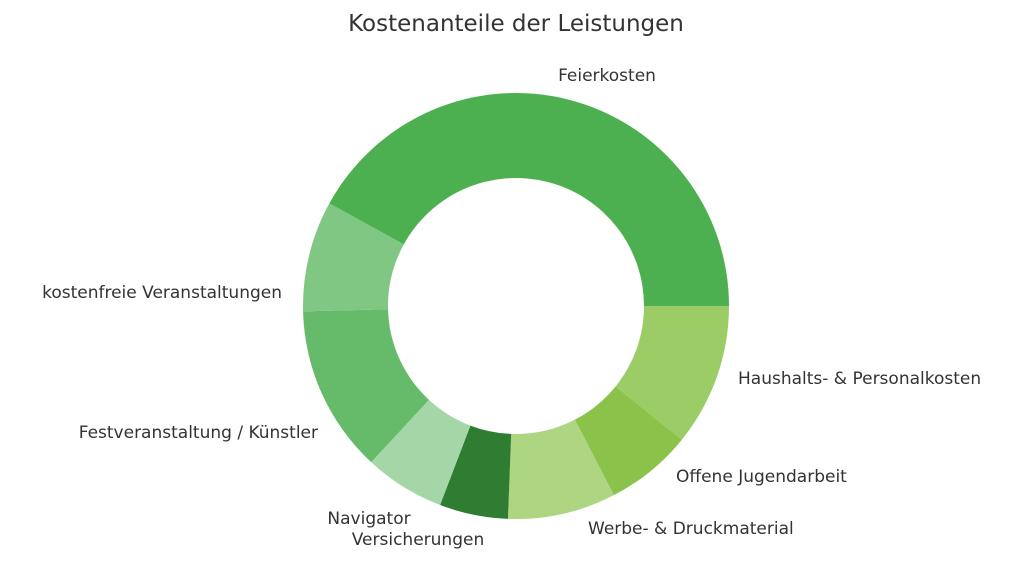  What do you see at coordinates (859, 379) in the screenshot?
I see `slice-label-1: Haushalts- & Personalkosten` at bounding box center [859, 379].